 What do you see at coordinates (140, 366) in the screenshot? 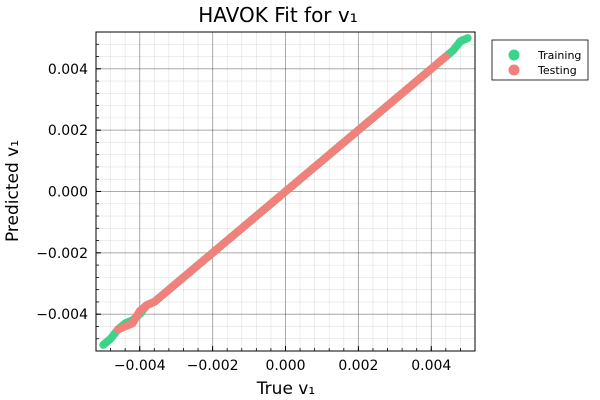
I see `x-tick-label: −0.004` at bounding box center [140, 366].